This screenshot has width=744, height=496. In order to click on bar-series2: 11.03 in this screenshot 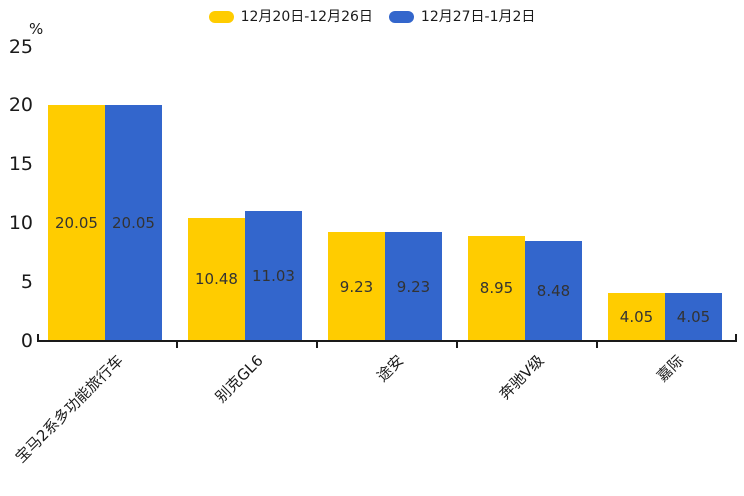, I will do `click(273, 276)`.